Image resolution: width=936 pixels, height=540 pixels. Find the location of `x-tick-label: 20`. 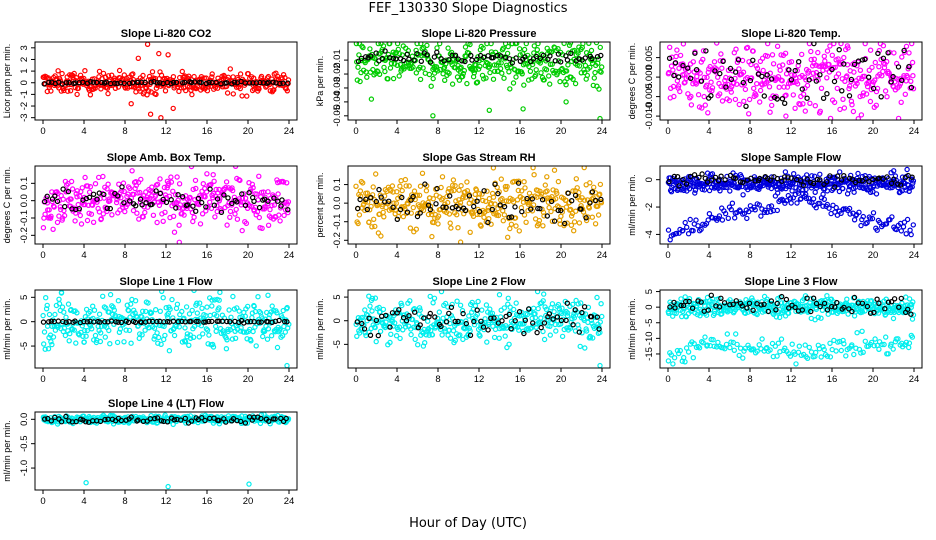

x-tick-label: 20 is located at coordinates (561, 131).